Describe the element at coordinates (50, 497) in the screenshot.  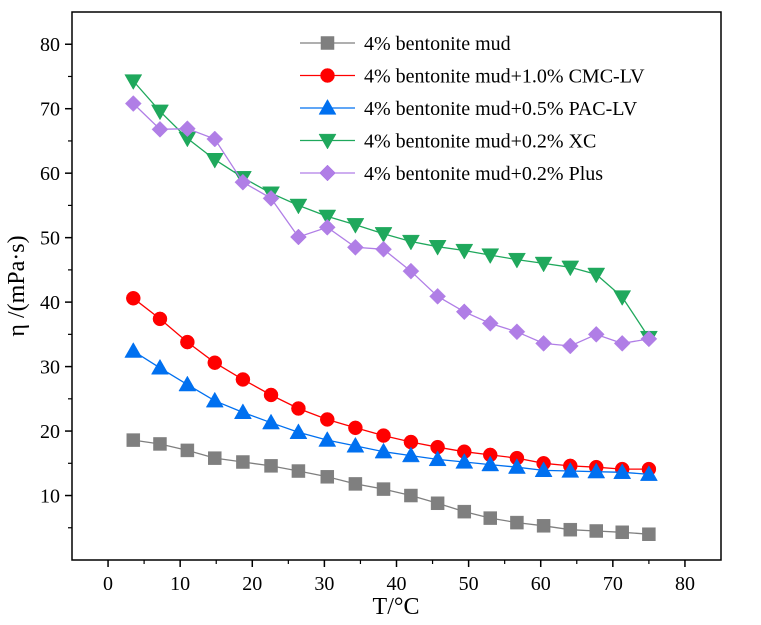
I see `y-tick-label: 10` at that location.